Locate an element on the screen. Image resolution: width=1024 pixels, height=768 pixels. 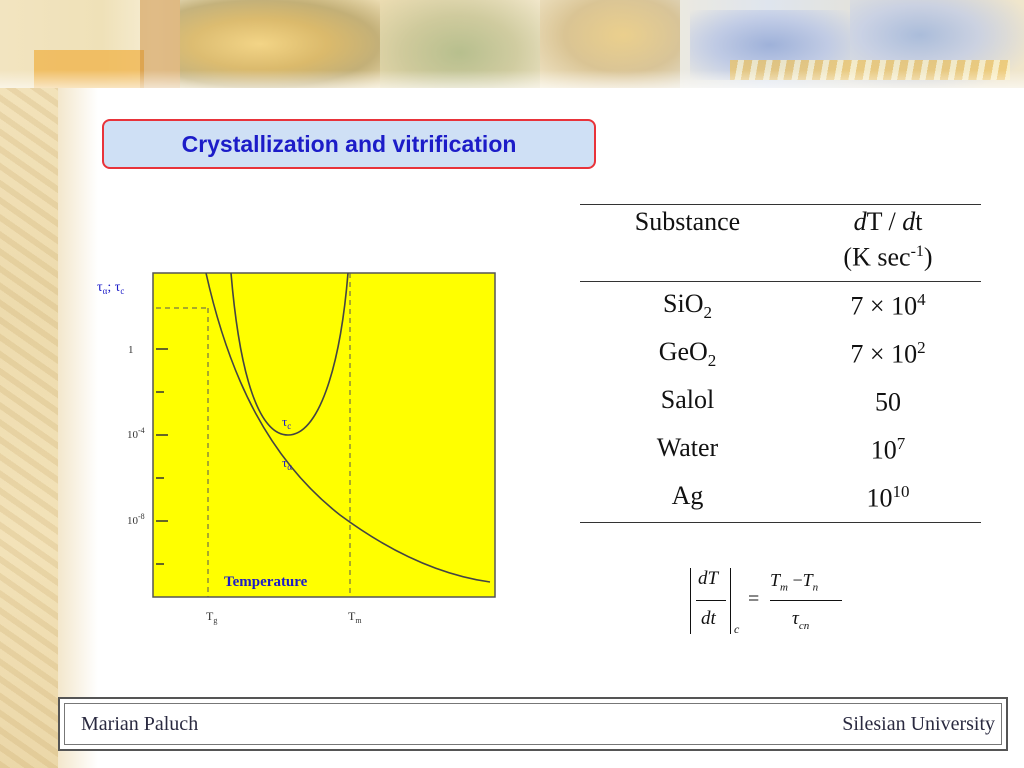
slide-title-box: Crystallization and vitrification is located at coordinates (349, 144).